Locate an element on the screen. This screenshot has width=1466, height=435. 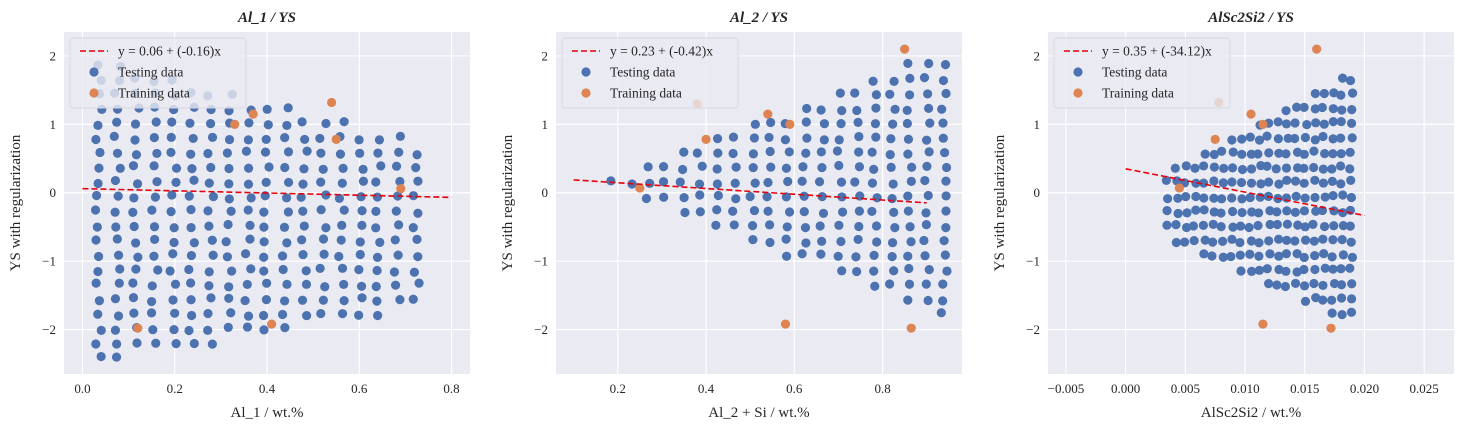
legend-testing-swatch is located at coordinates (1078, 72).